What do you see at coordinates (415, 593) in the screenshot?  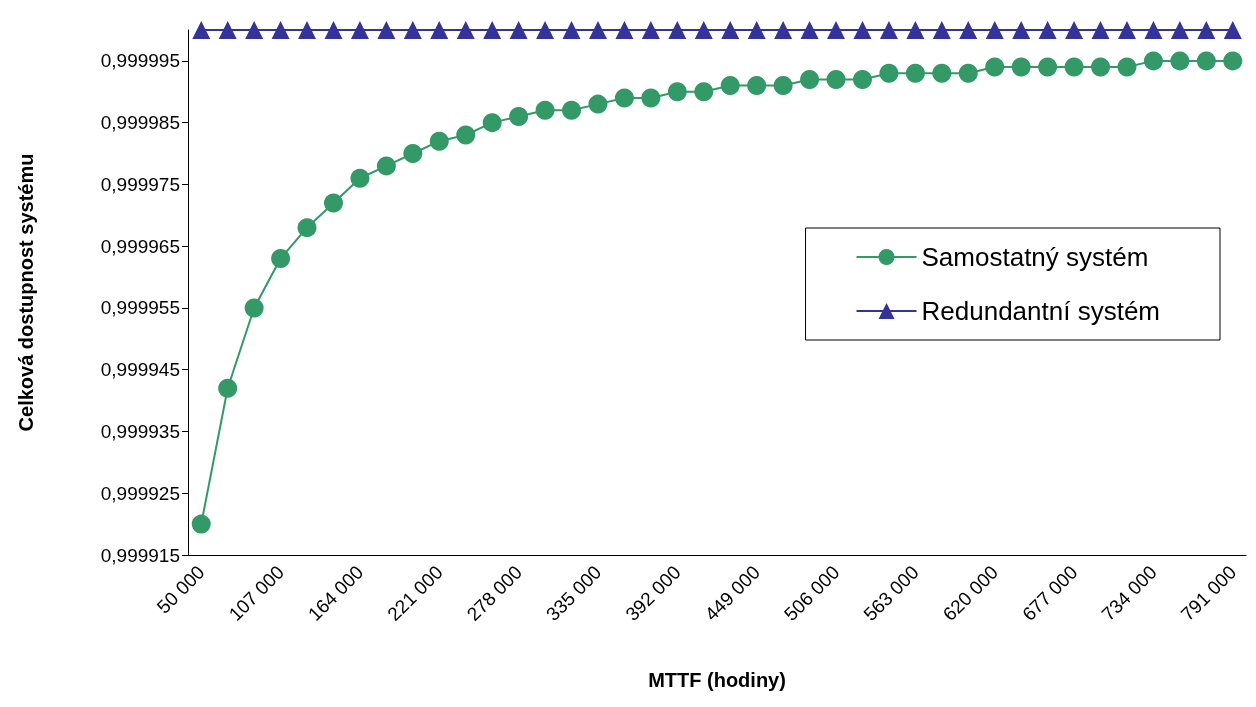 I see `x-tick-label: 221 000` at bounding box center [415, 593].